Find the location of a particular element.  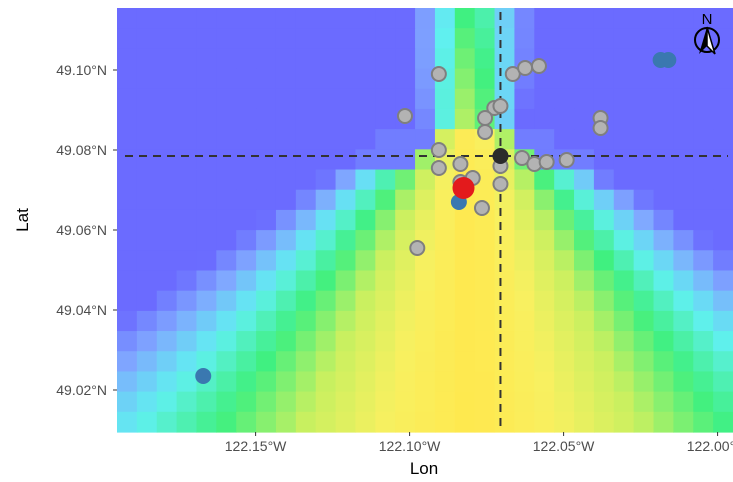

y-tick-label: 49.02°N is located at coordinates (81, 390).